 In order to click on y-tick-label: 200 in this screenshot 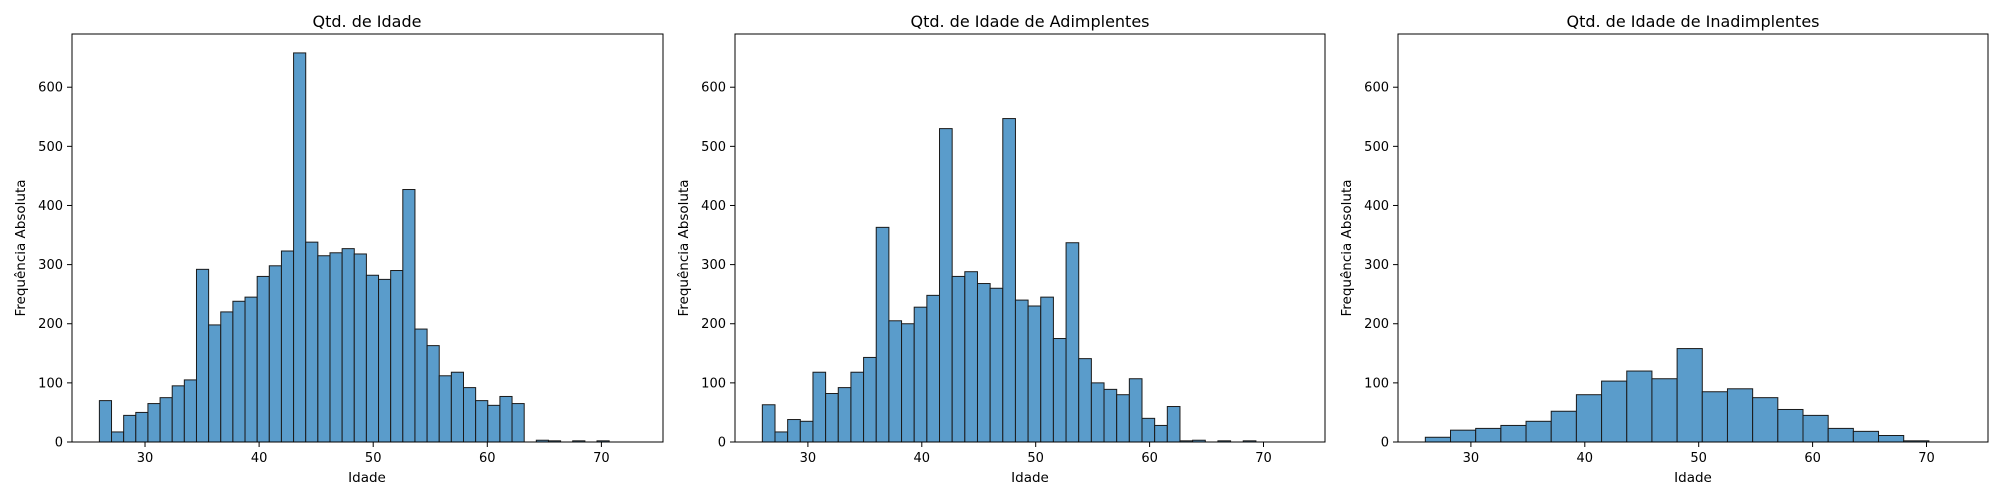, I will do `click(713, 324)`.